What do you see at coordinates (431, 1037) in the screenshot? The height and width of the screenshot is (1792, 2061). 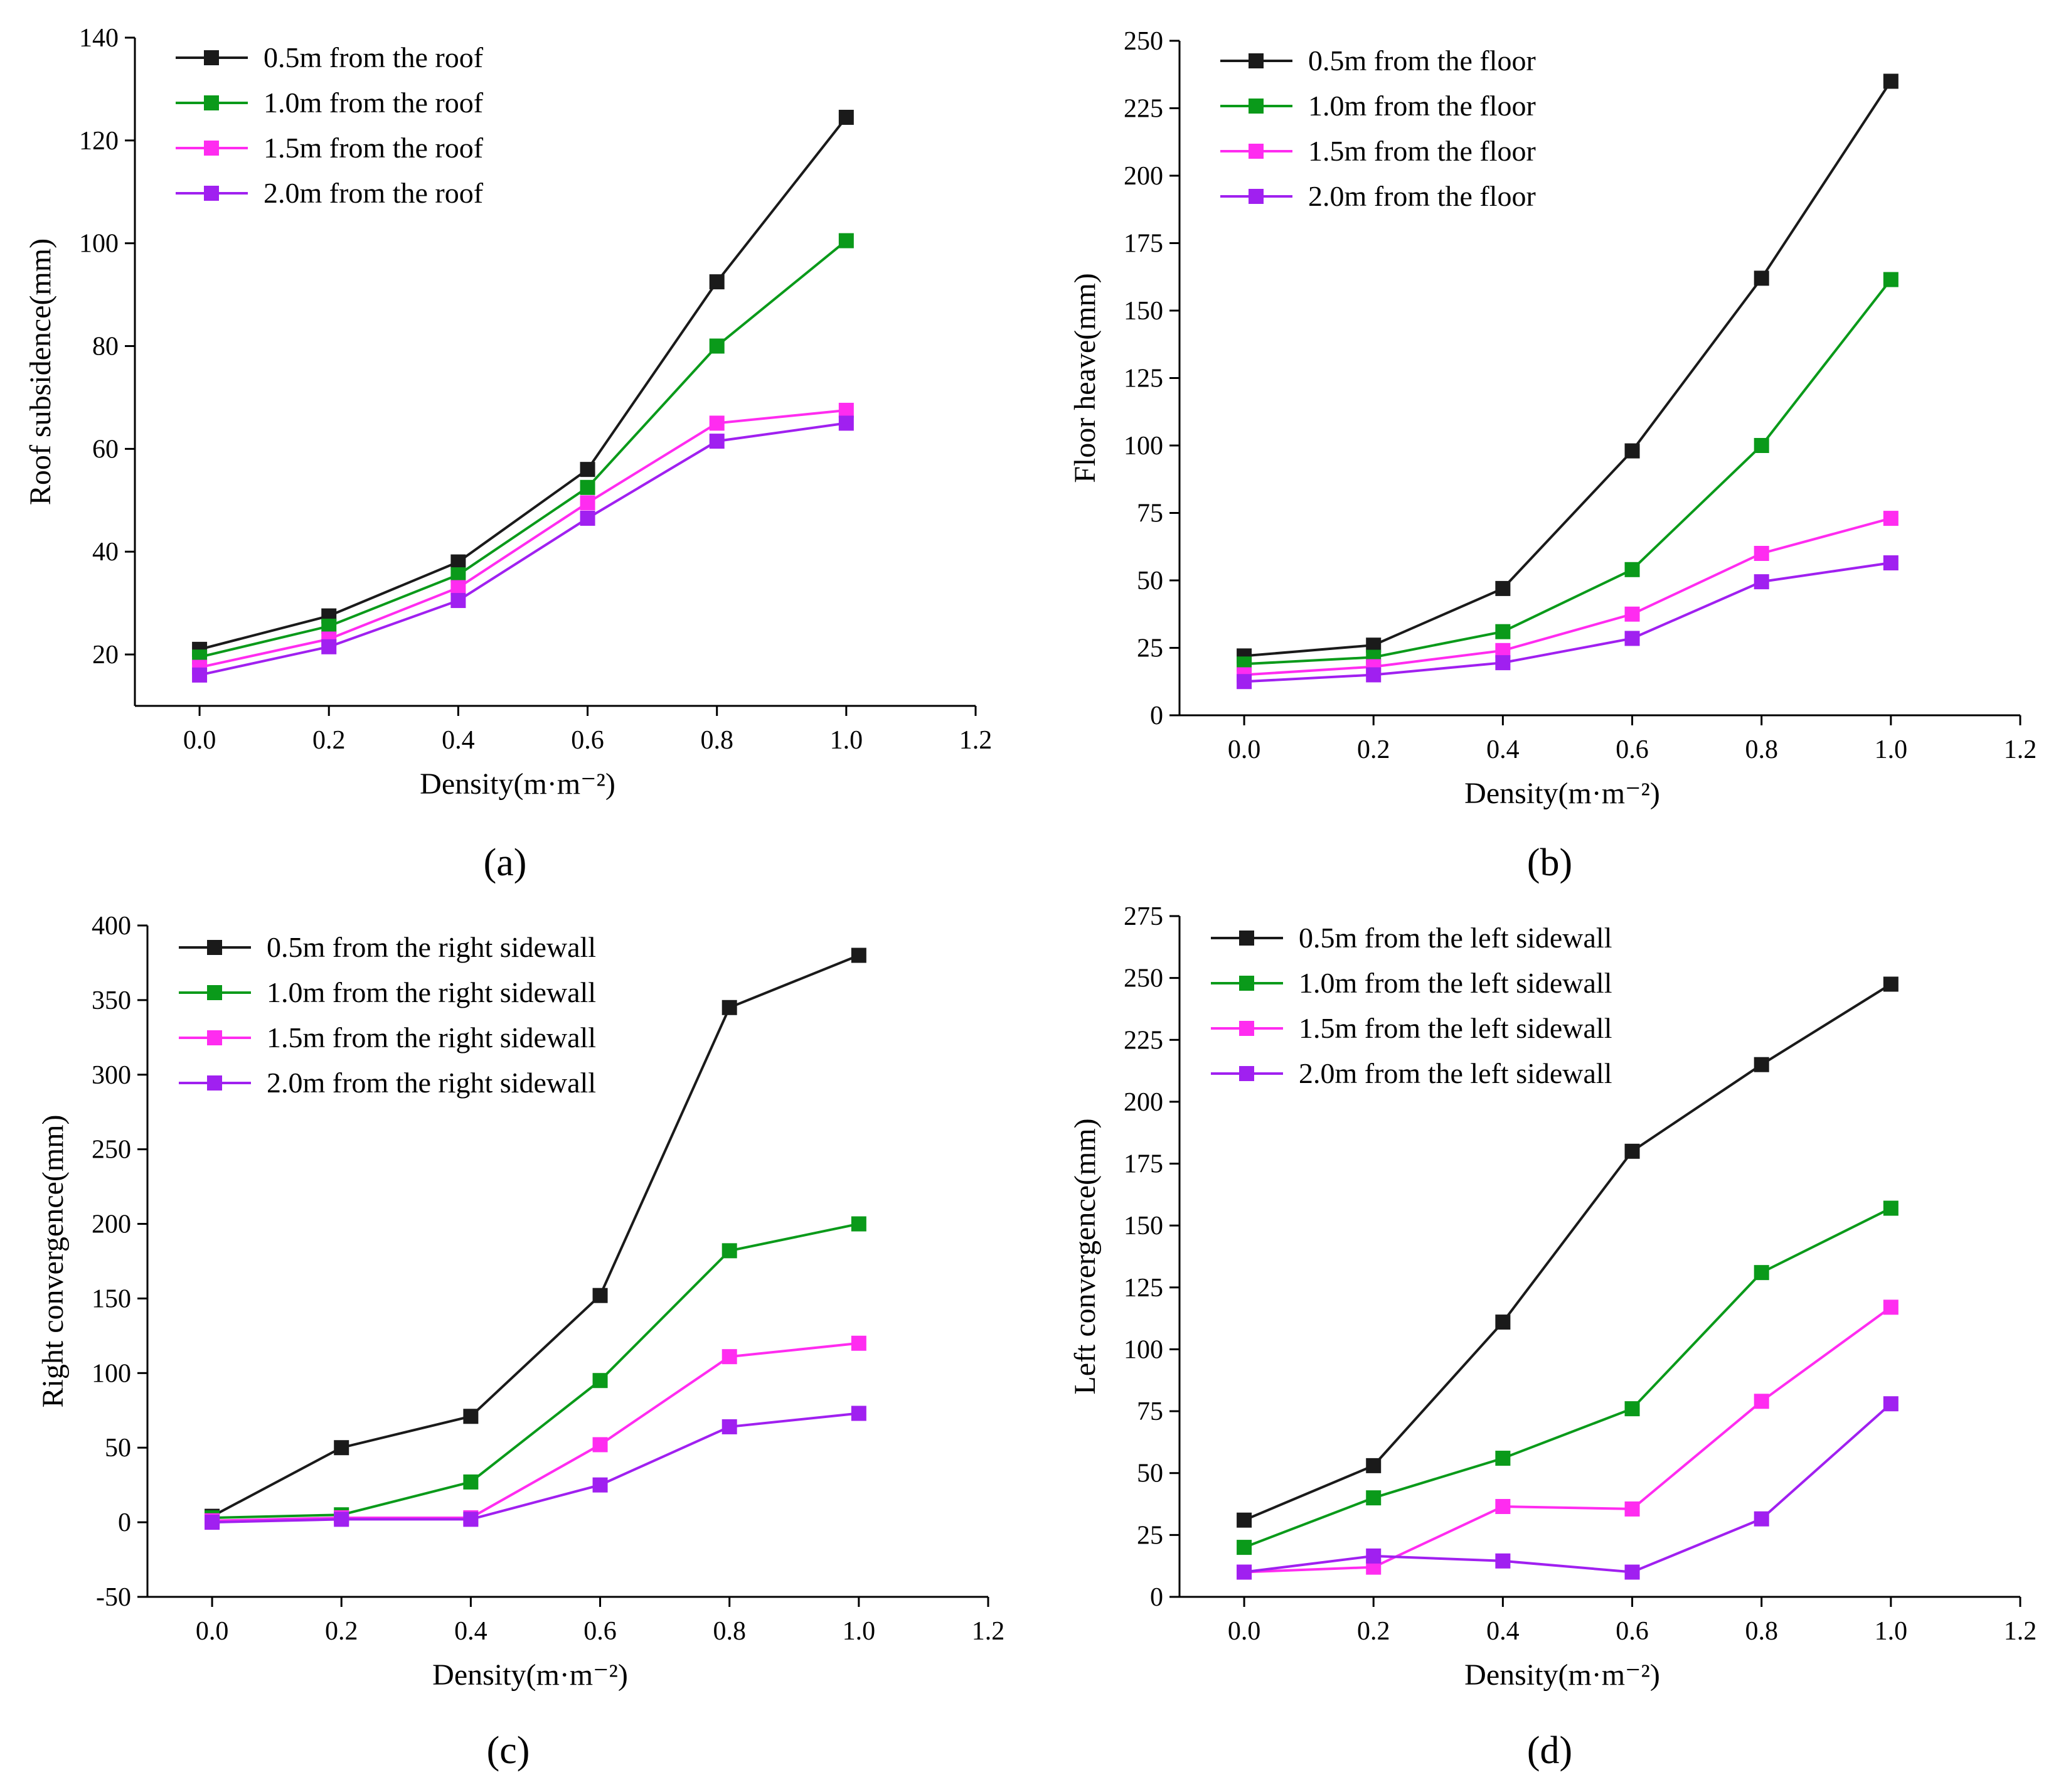 I see `legend-entry: 1.5m from the right sidewall` at bounding box center [431, 1037].